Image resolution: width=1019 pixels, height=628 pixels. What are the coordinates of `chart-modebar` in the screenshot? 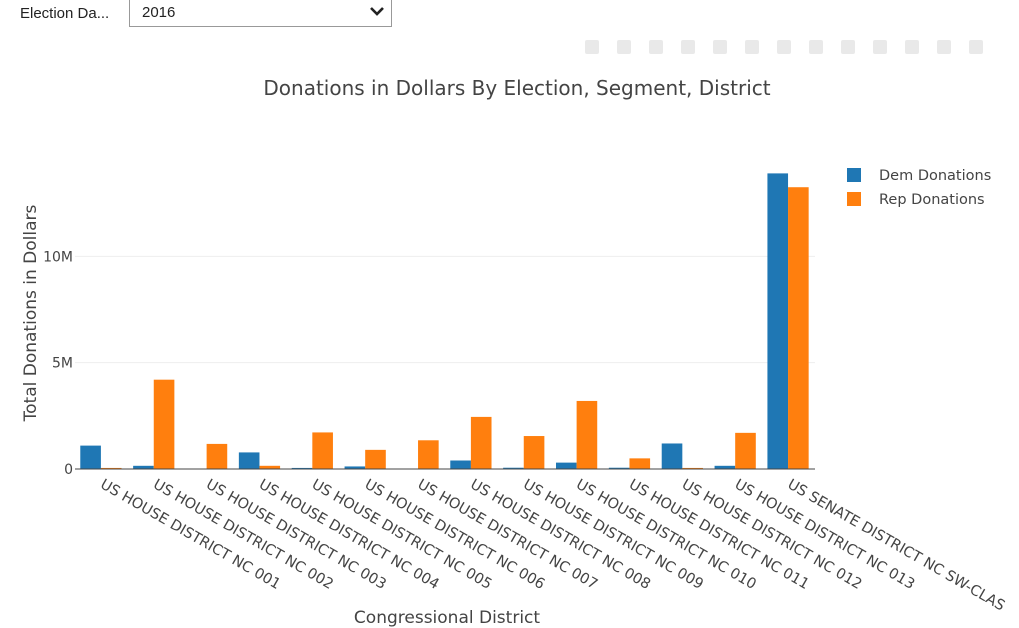 It's located at (800, 48).